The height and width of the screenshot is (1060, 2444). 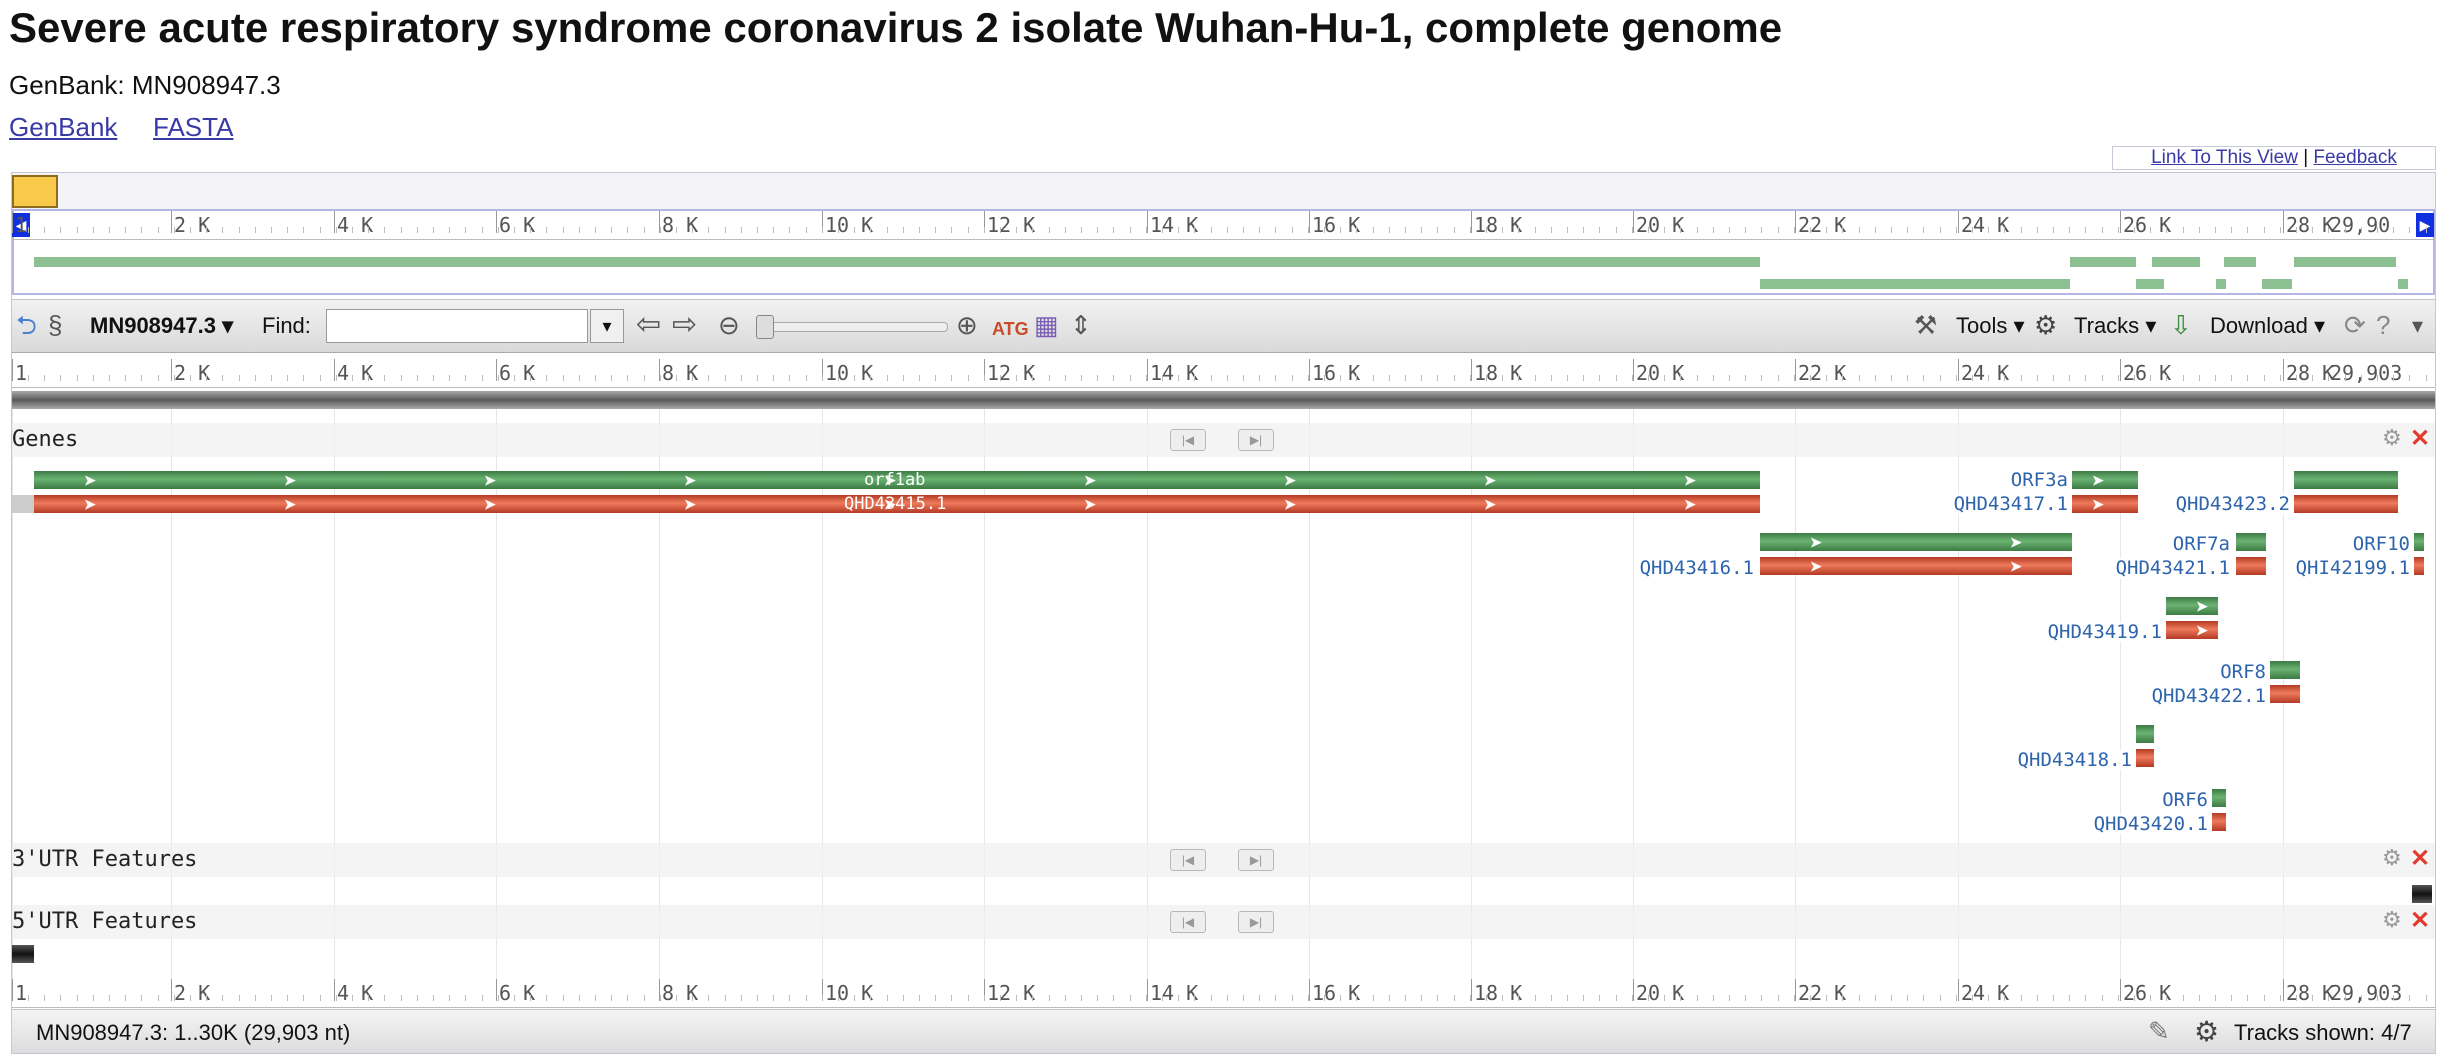 I want to click on cds-label-qhd43420: QHD43420.1, so click(x=2150, y=824).